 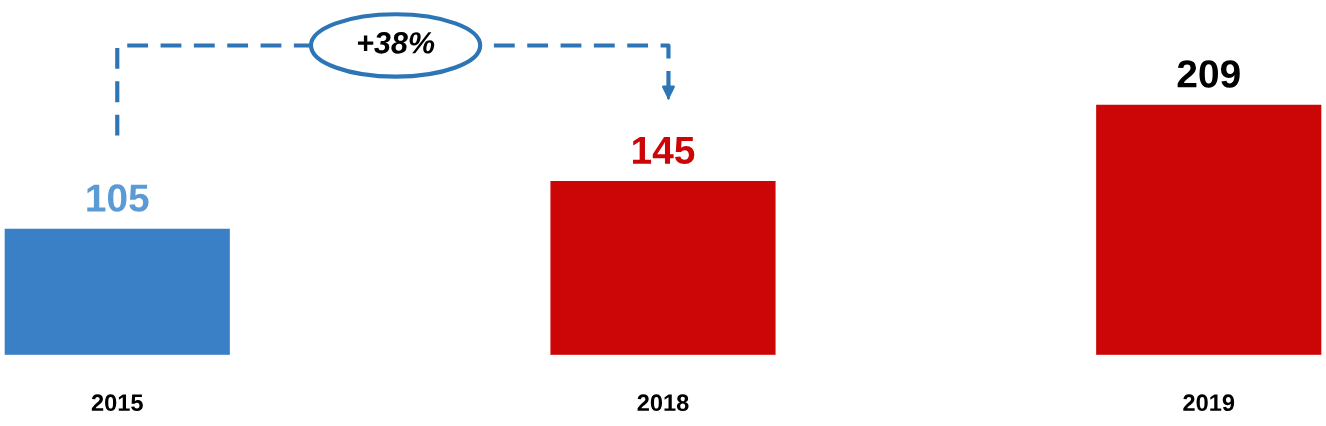 What do you see at coordinates (117, 403) in the screenshot?
I see `x-tick-label: 2015` at bounding box center [117, 403].